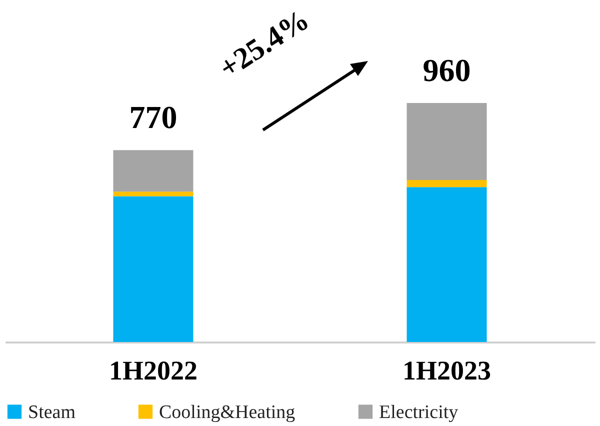 Image resolution: width=600 pixels, height=426 pixels. What do you see at coordinates (227, 412) in the screenshot?
I see `legend-label: Cooling&Heating` at bounding box center [227, 412].